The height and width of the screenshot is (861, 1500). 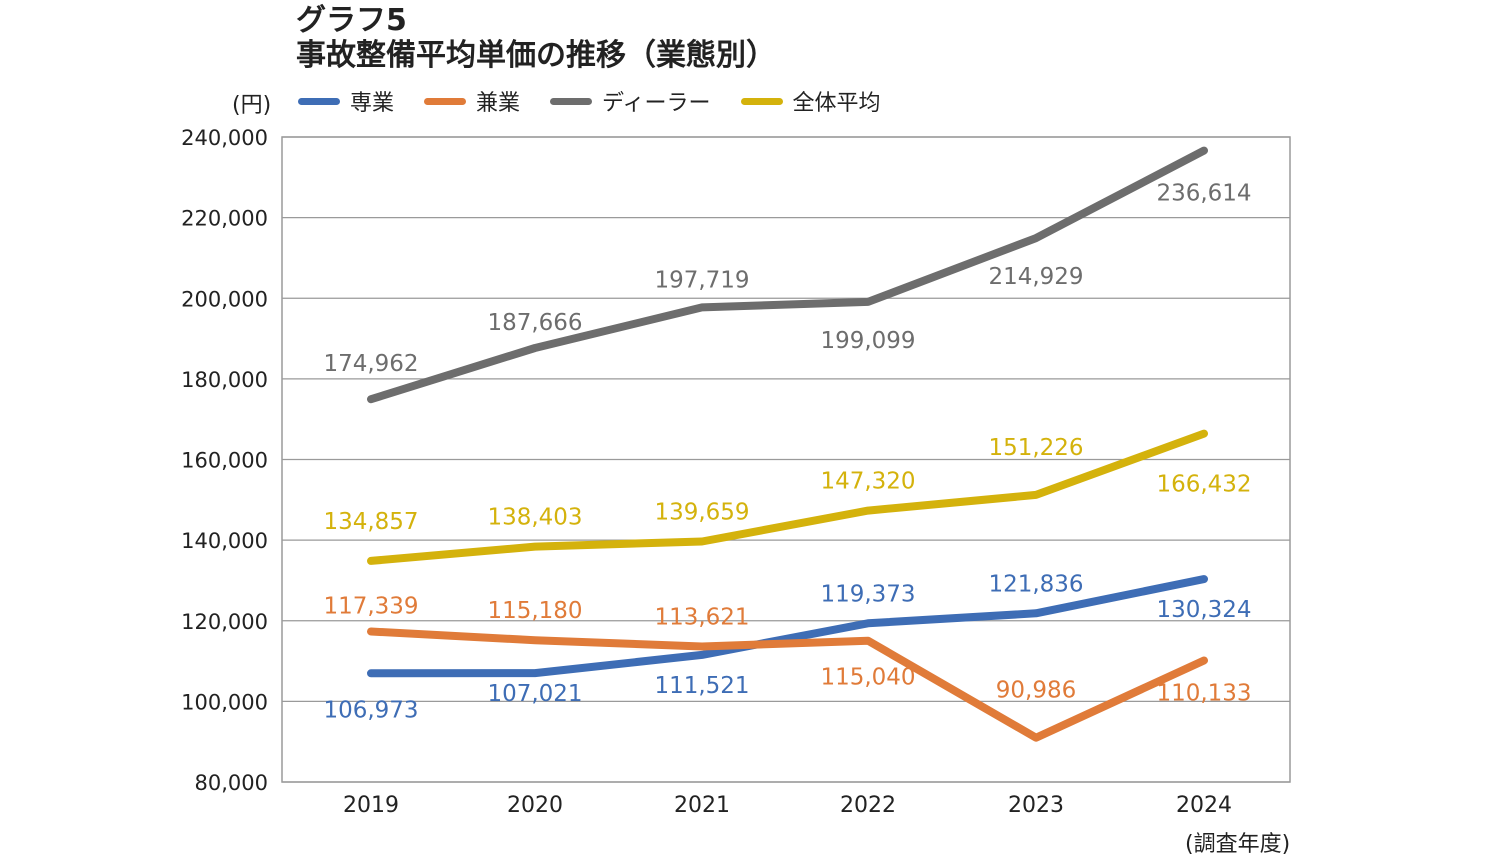 I want to click on x-tick-label: 2023, so click(x=1036, y=805).